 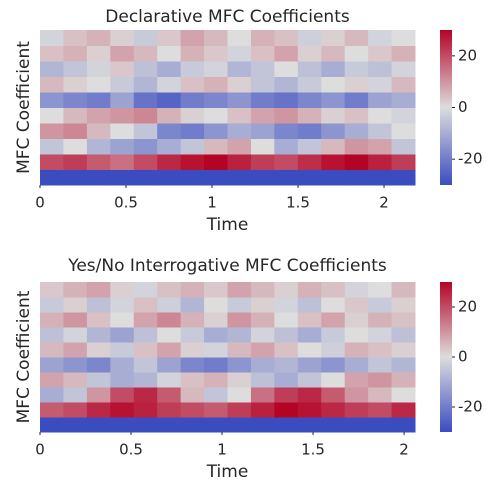 What do you see at coordinates (40, 450) in the screenshot?
I see `x-tick-label: 0` at bounding box center [40, 450].